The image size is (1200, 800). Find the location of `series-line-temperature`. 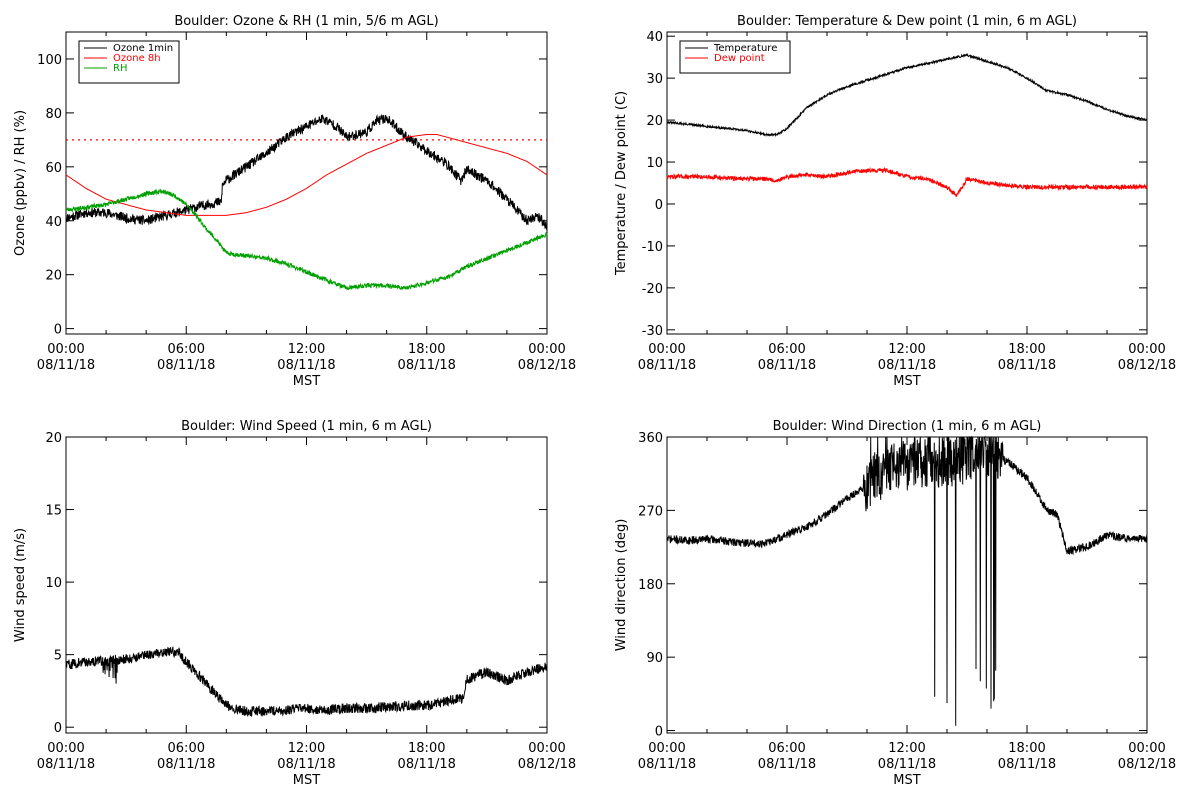

series-line-temperature is located at coordinates (907, 95).